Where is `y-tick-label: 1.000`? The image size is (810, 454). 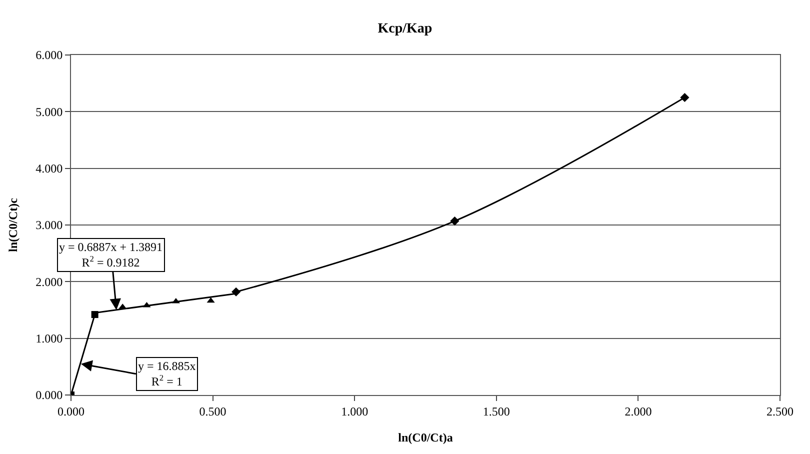 y-tick-label: 1.000 is located at coordinates (49, 339).